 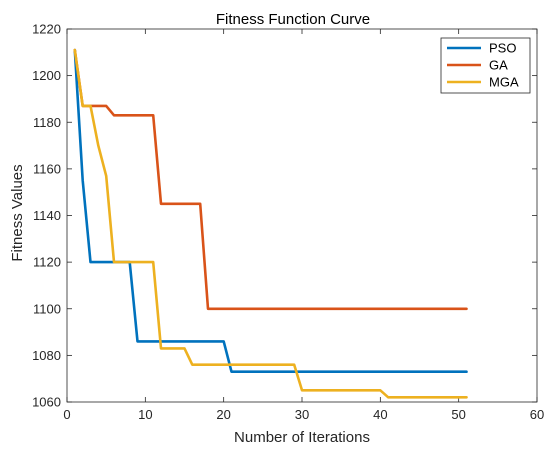 What do you see at coordinates (293, 19) in the screenshot?
I see `chart-title: Fitness Function Curve` at bounding box center [293, 19].